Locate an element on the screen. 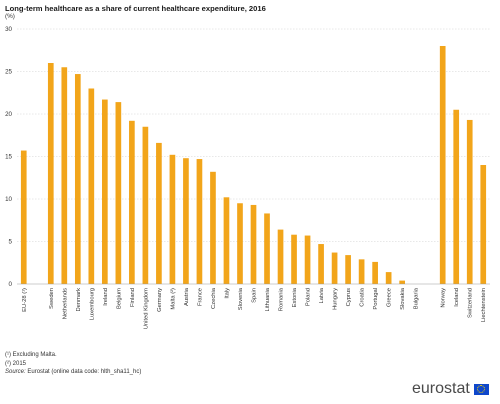  x-tick-label: Latvia is located at coordinates (322, 295).